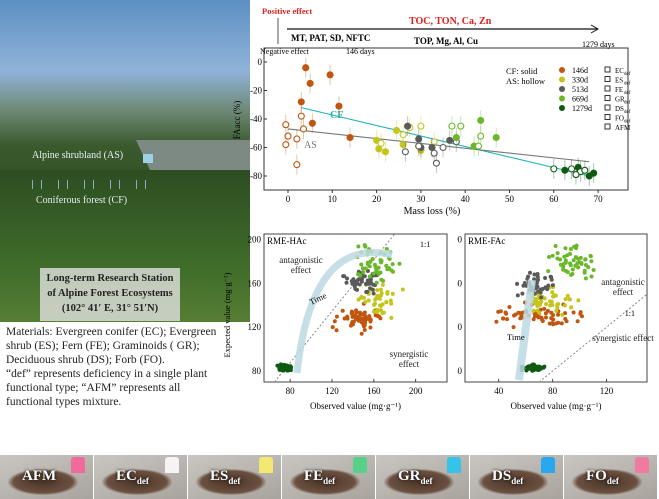 The height and width of the screenshot is (499, 659). I want to click on x-tick-label: 200, so click(416, 391).